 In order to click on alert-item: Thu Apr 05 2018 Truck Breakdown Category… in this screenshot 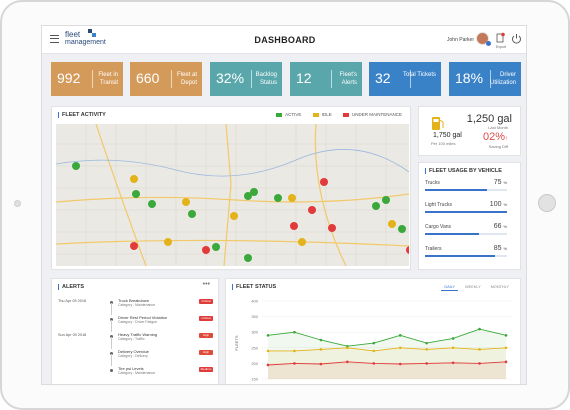, I will do `click(135, 306)`.